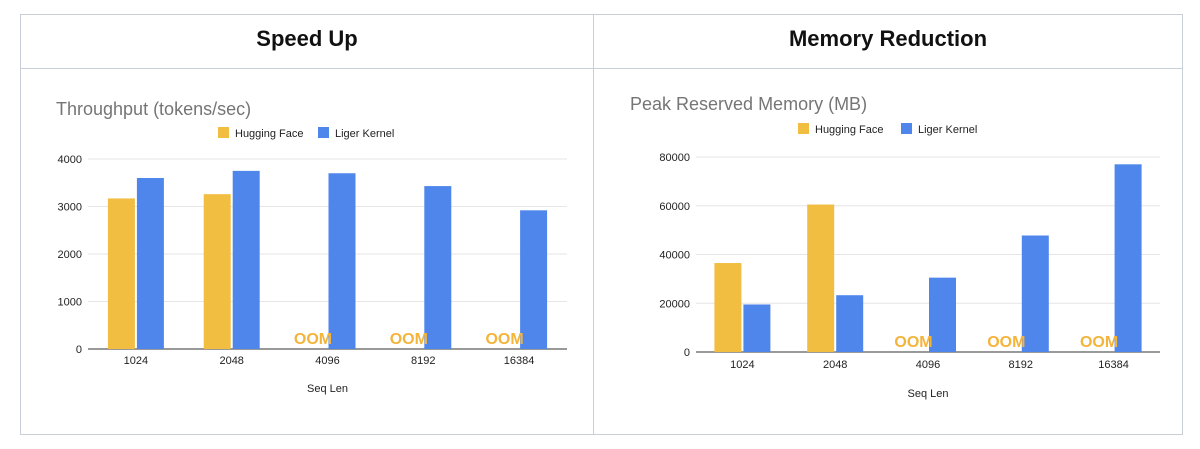 The width and height of the screenshot is (1200, 449). I want to click on y-tick-label: 80000, so click(674, 158).